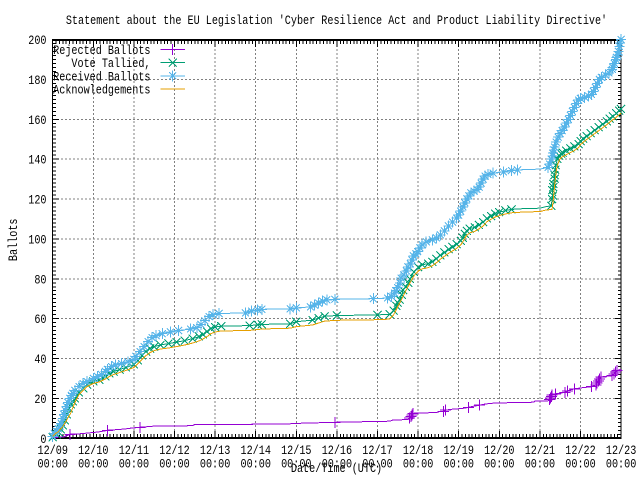  Describe the element at coordinates (134, 451) in the screenshot. I see `svg-text: 12/11` at that location.